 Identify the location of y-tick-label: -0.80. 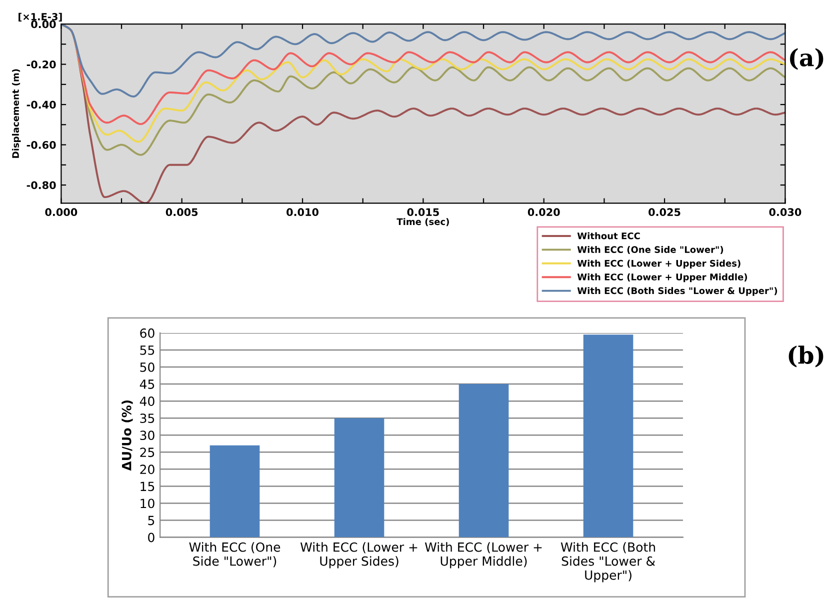
(41, 185).